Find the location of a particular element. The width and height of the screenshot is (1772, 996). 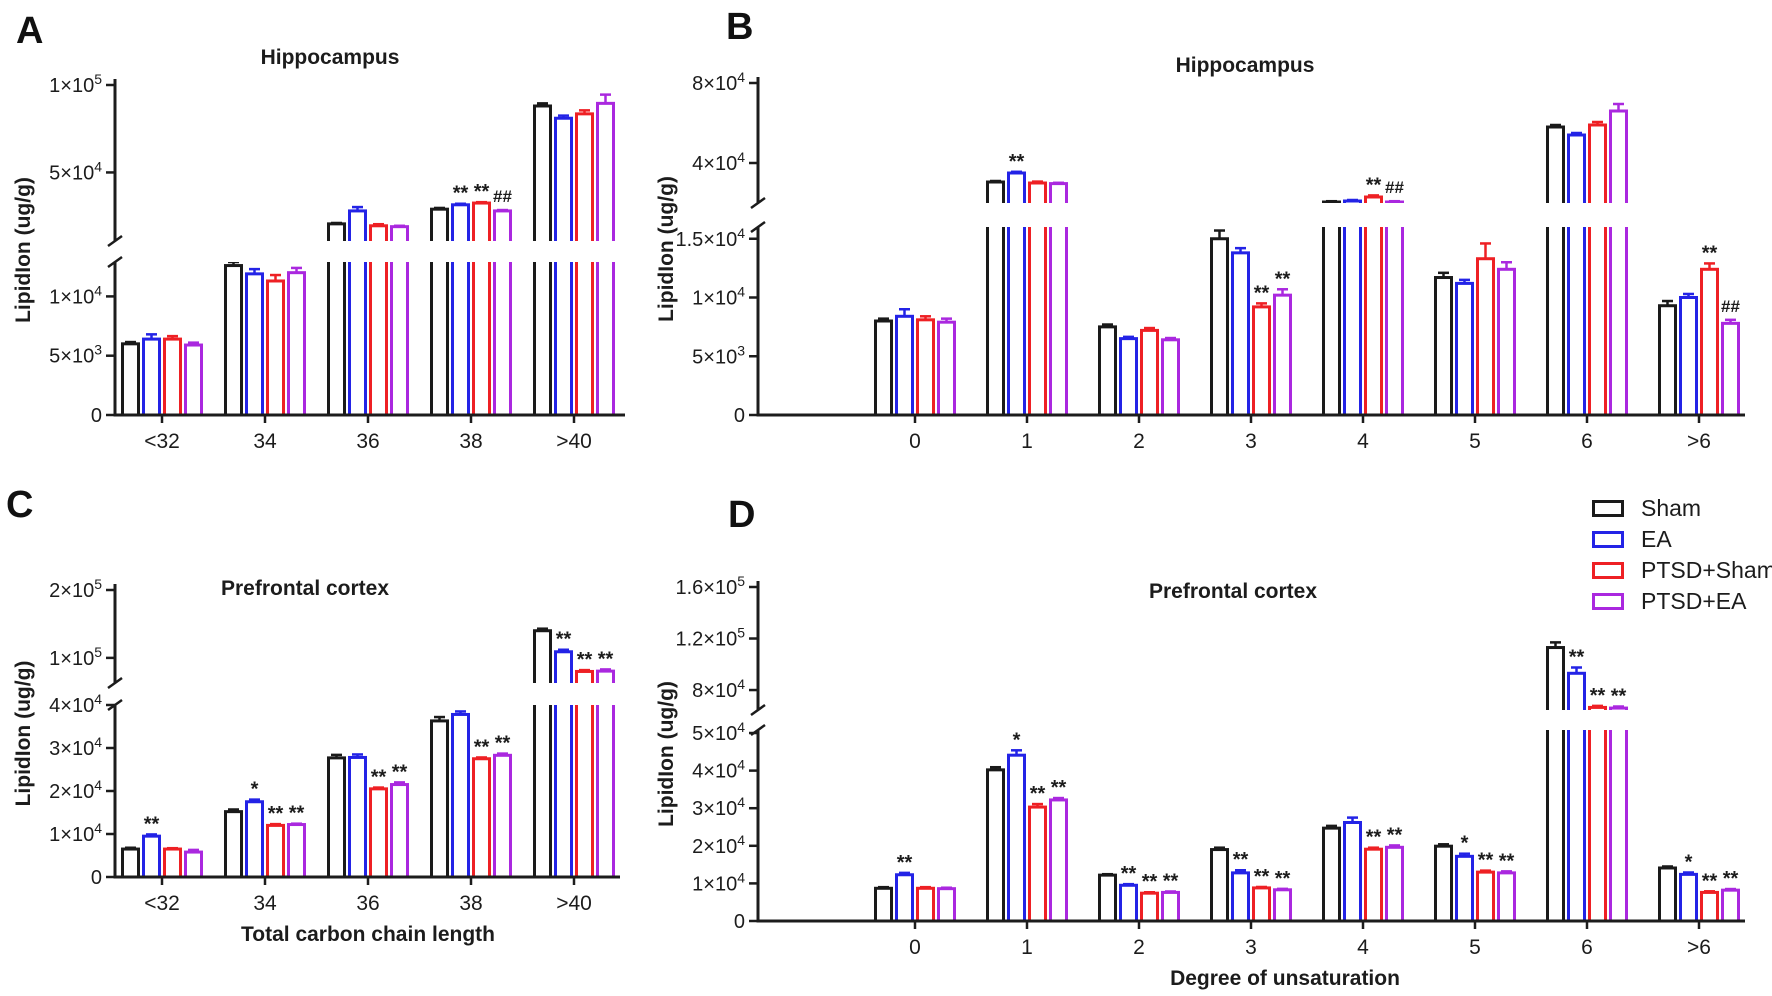

x-category-label: >40 is located at coordinates (574, 903).